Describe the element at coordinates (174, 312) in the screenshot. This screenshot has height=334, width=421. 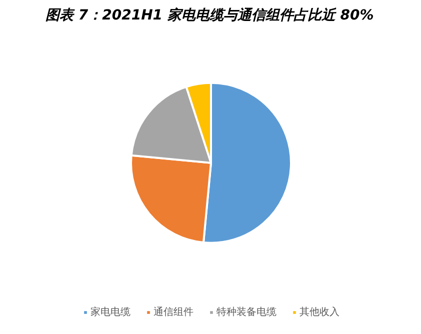
I see `legend-label: 通信组件` at that location.